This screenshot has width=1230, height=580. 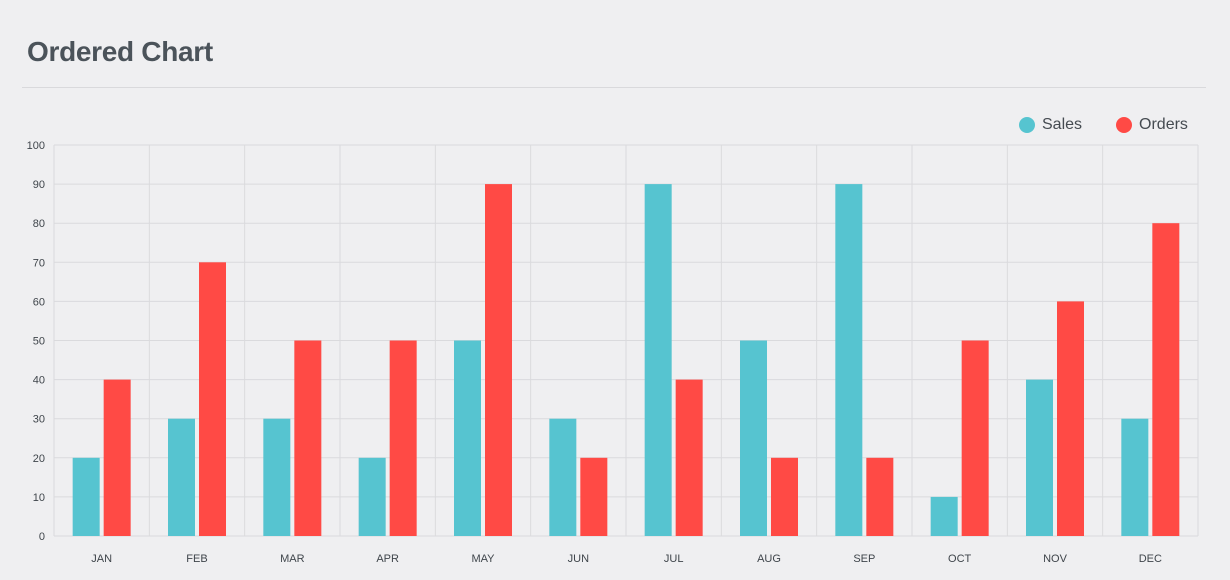 I want to click on y-tick-label: 50, so click(x=39, y=342).